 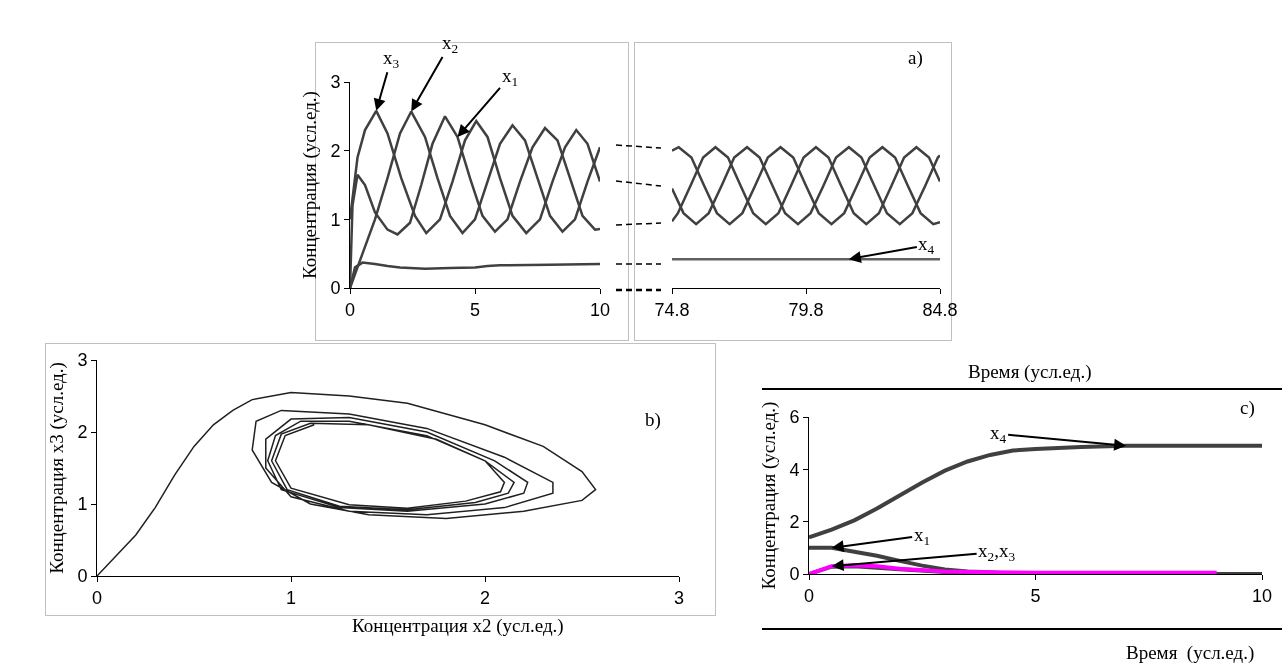 What do you see at coordinates (794, 469) in the screenshot?
I see `y-tick-label: 4` at bounding box center [794, 469].